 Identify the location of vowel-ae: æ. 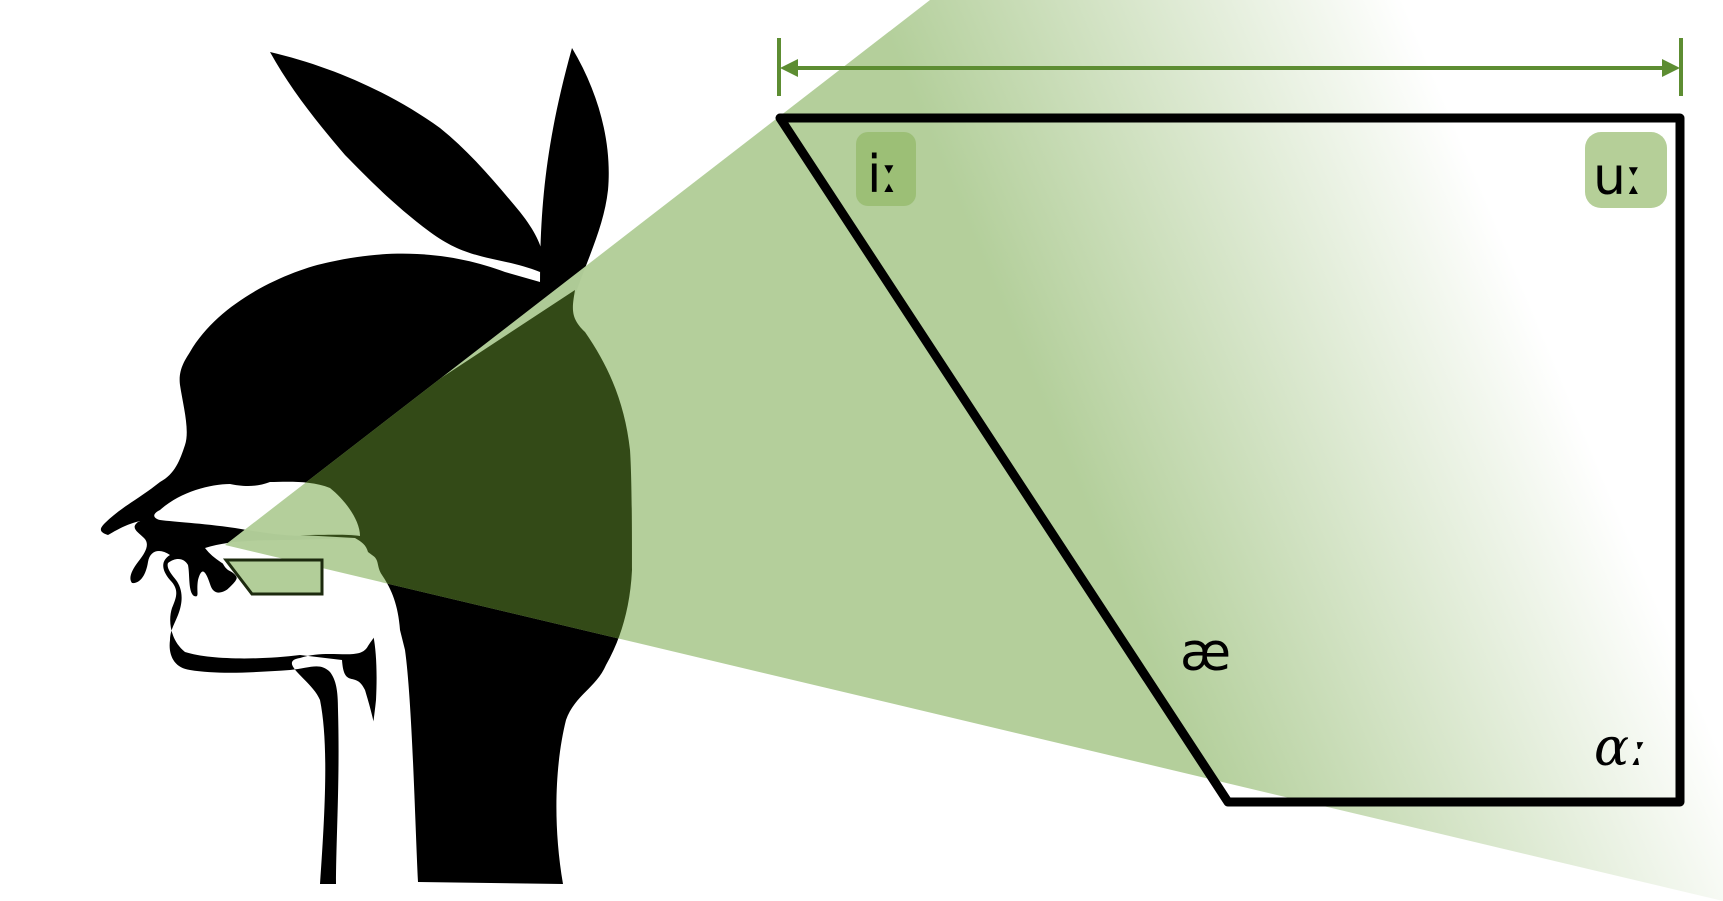
(1205, 653).